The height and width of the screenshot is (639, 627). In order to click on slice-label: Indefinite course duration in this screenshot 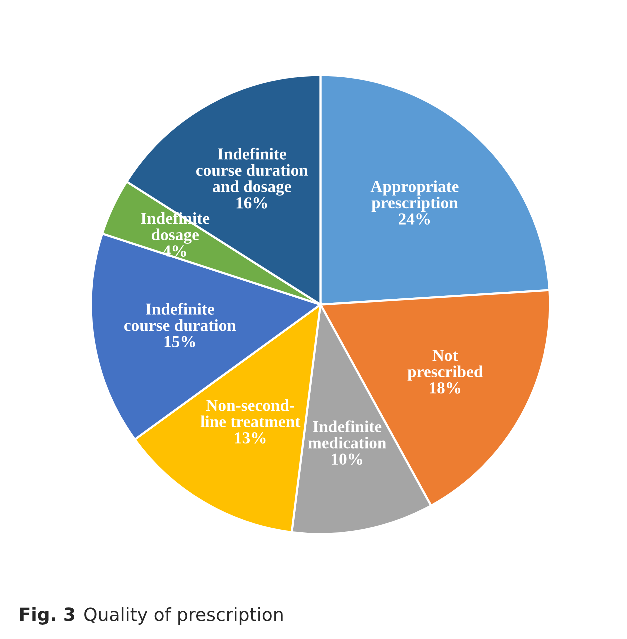, I will do `click(180, 317)`.